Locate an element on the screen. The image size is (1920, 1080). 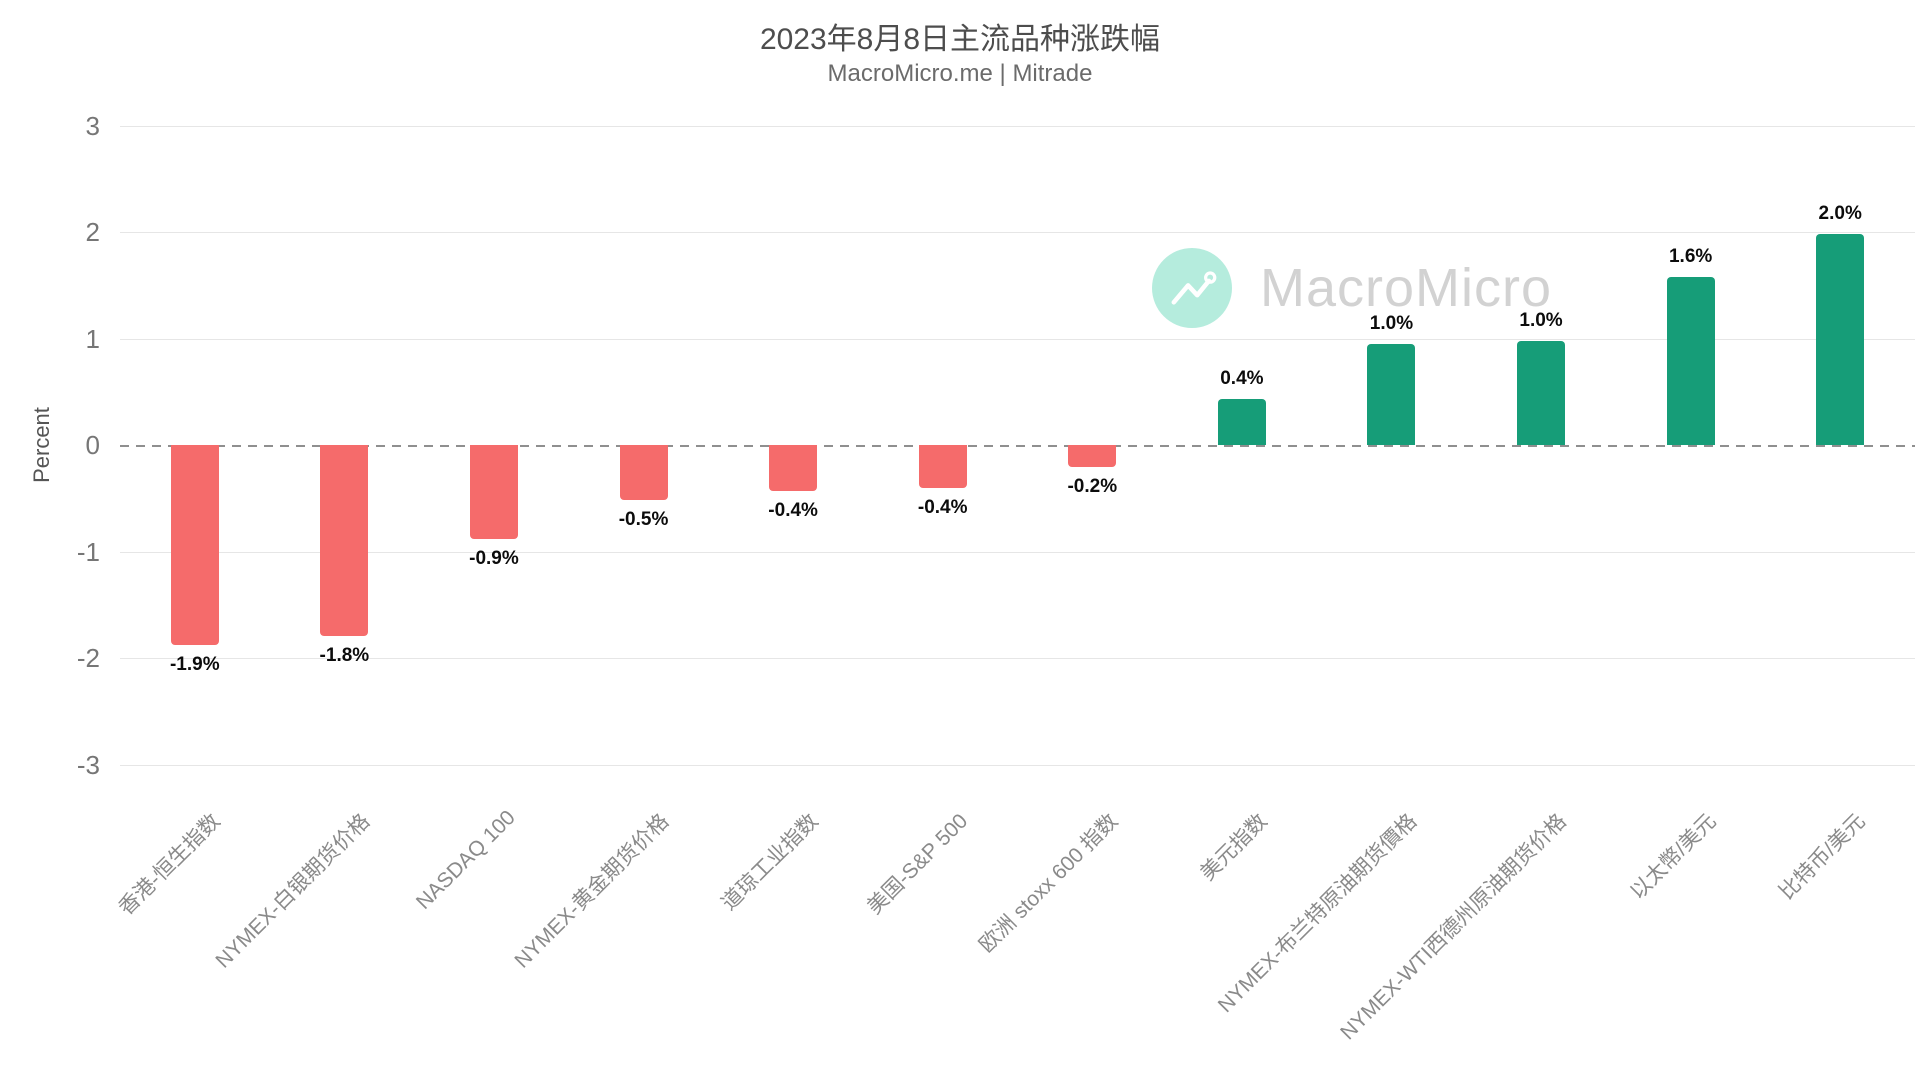
bar-value-label: -0.2% is located at coordinates (1092, 487).